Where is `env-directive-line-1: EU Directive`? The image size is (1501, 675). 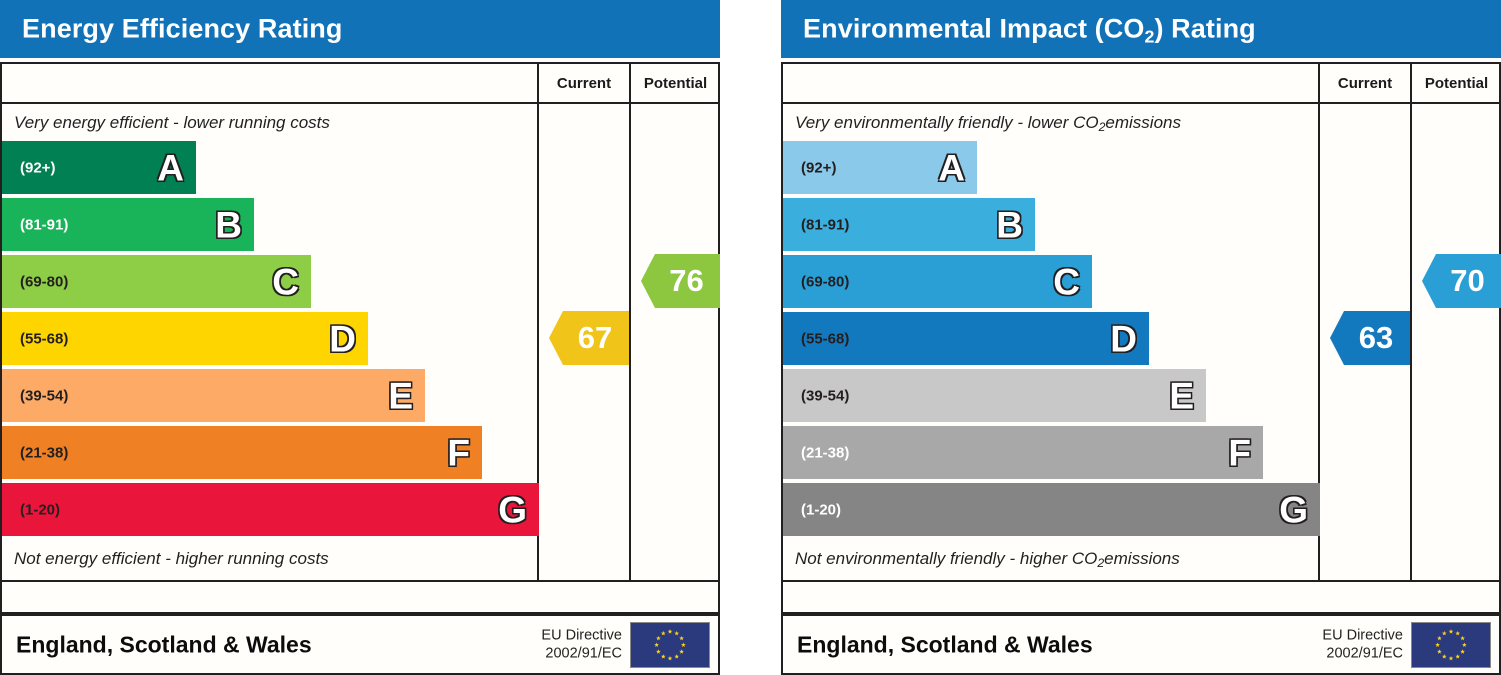
env-directive-line-1: EU Directive is located at coordinates (1362, 634).